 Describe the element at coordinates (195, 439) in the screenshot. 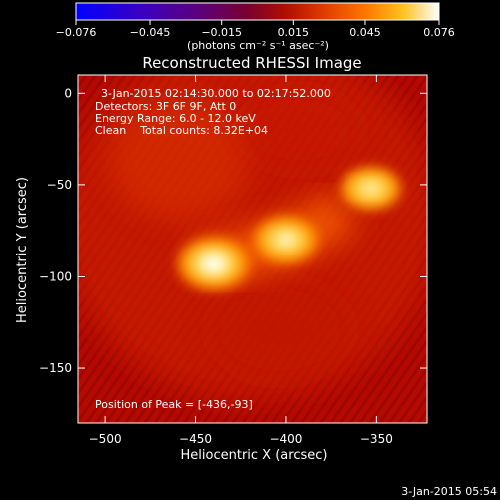

I see `x-tick-label: −450` at that location.